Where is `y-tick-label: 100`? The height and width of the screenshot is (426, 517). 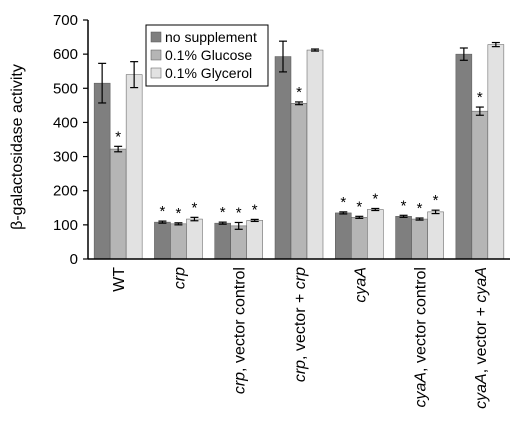 y-tick-label: 100 is located at coordinates (65, 225).